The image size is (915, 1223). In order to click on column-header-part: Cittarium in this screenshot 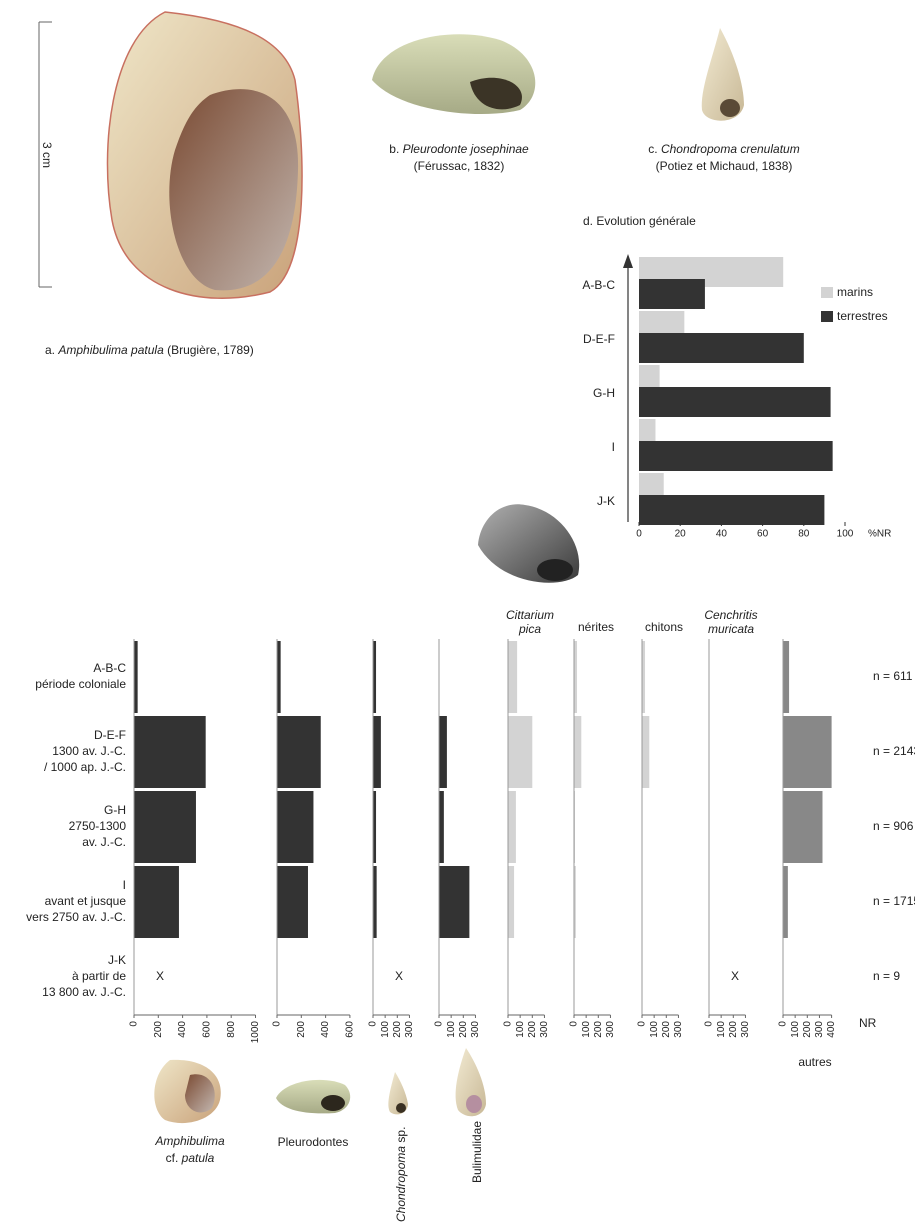, I will do `click(530, 615)`.